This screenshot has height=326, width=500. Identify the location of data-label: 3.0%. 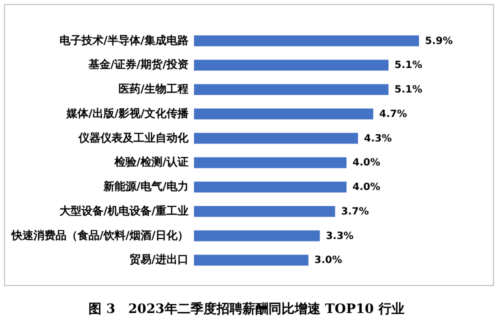
(328, 260).